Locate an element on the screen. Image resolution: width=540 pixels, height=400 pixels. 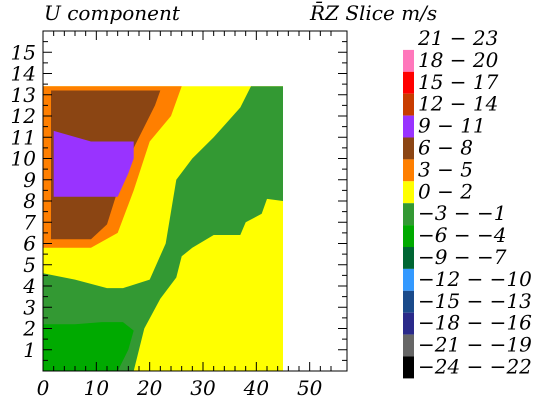
y-tick-label: 10 is located at coordinates (24, 159).